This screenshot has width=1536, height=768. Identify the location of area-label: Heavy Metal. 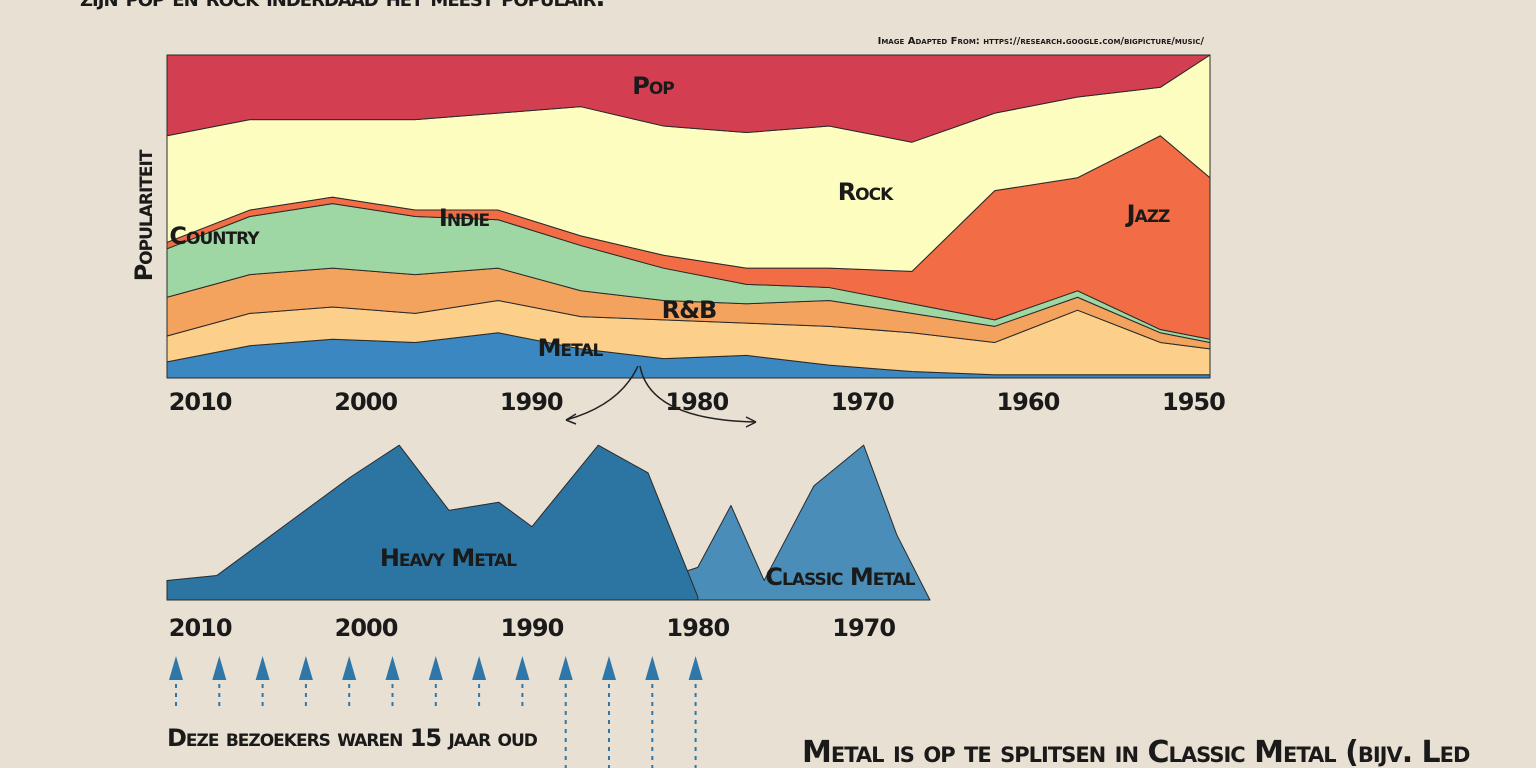
(448, 558).